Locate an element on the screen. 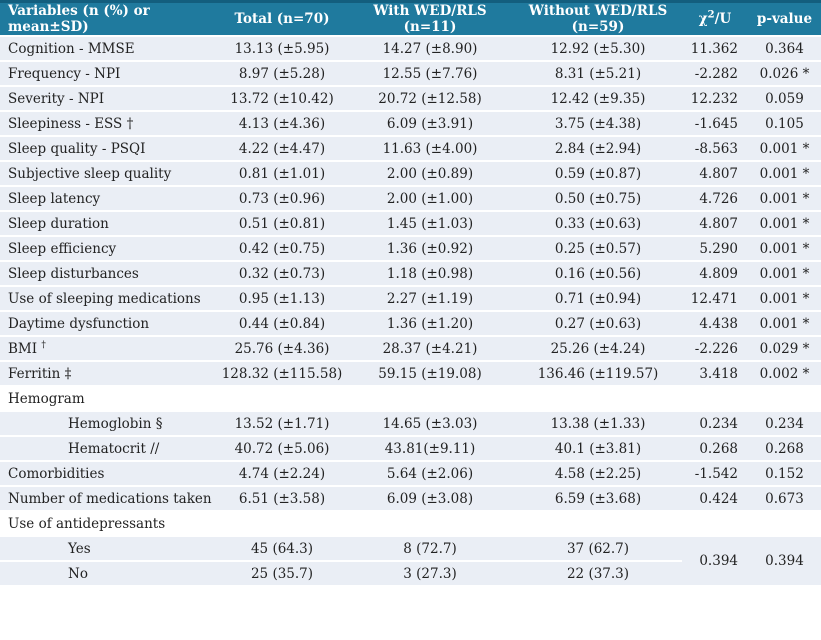 This screenshot has height=640, width=821. with-wedrls-cell: 6.09 (±3.08) is located at coordinates (430, 498).